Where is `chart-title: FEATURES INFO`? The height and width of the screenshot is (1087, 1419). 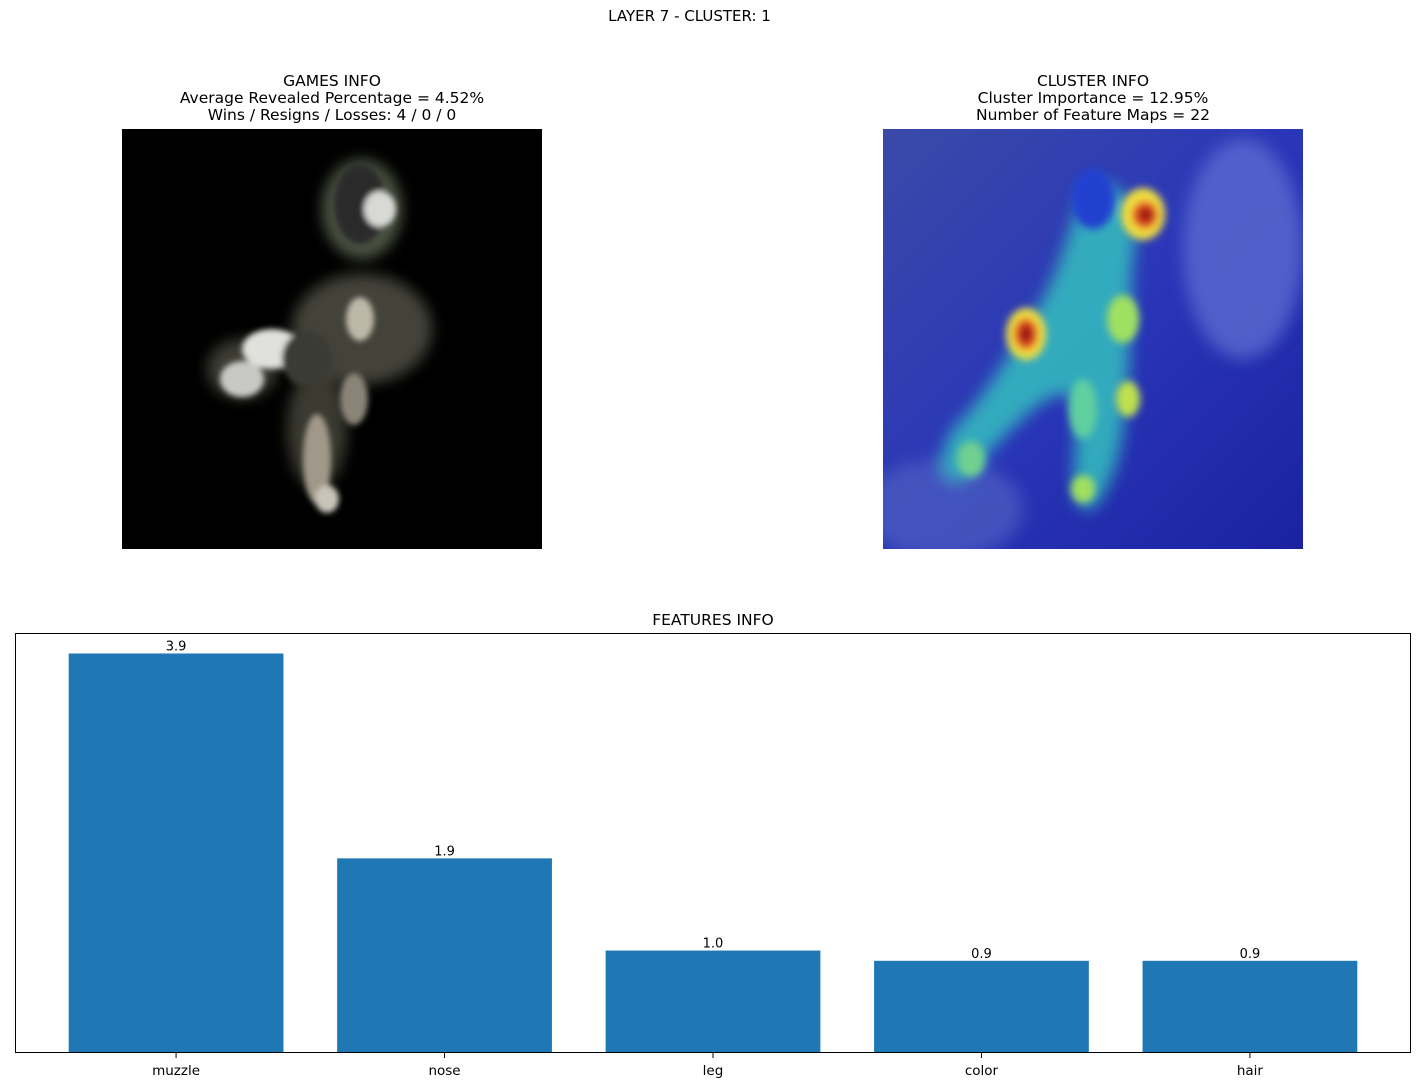 chart-title: FEATURES INFO is located at coordinates (713, 620).